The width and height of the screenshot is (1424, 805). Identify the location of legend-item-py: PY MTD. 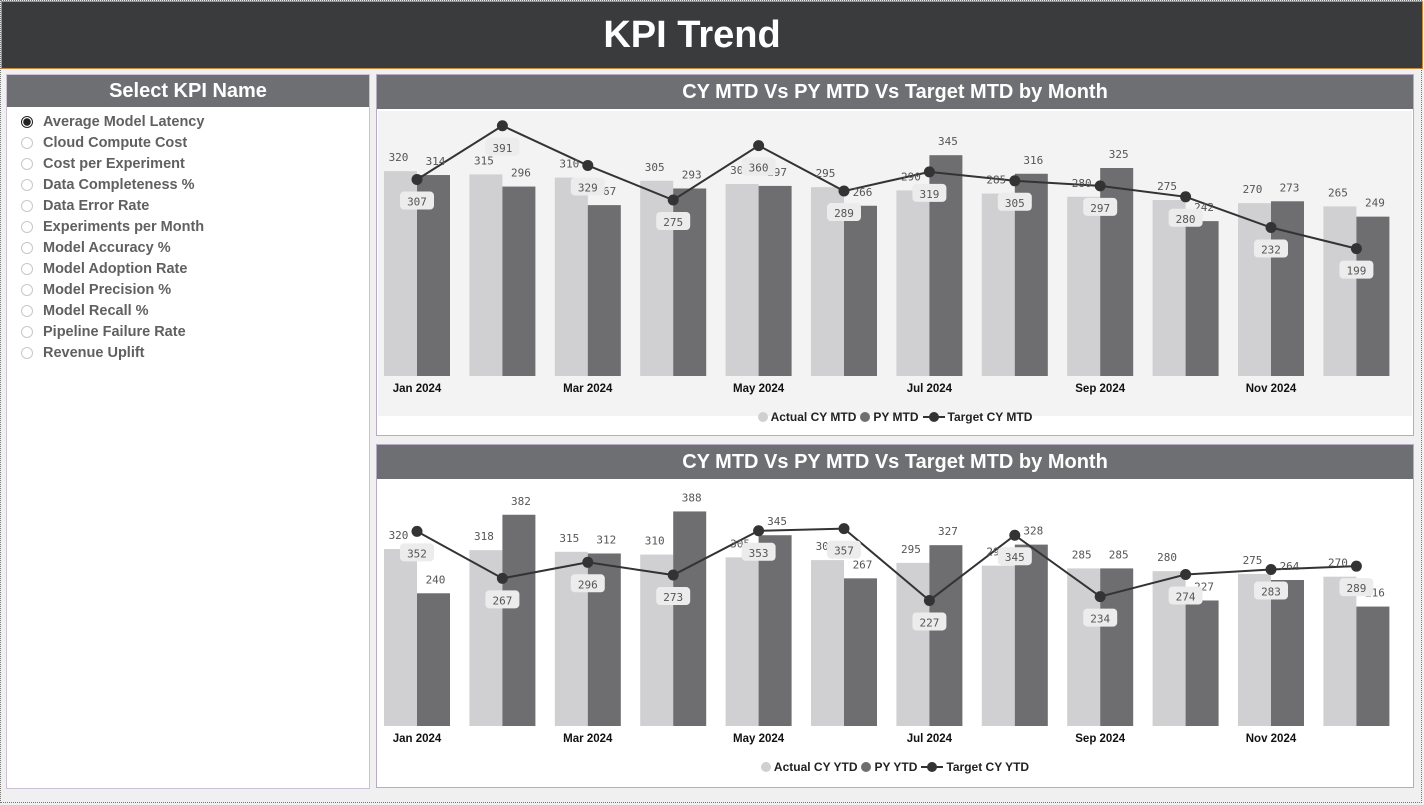
(889, 417).